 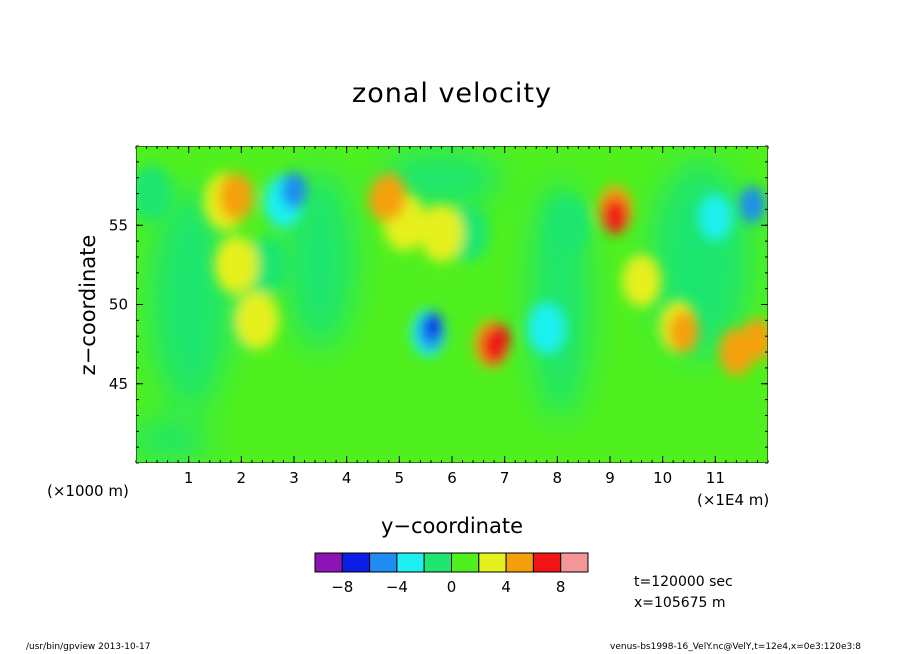 What do you see at coordinates (242, 478) in the screenshot?
I see `x-tick-label: 2` at bounding box center [242, 478].